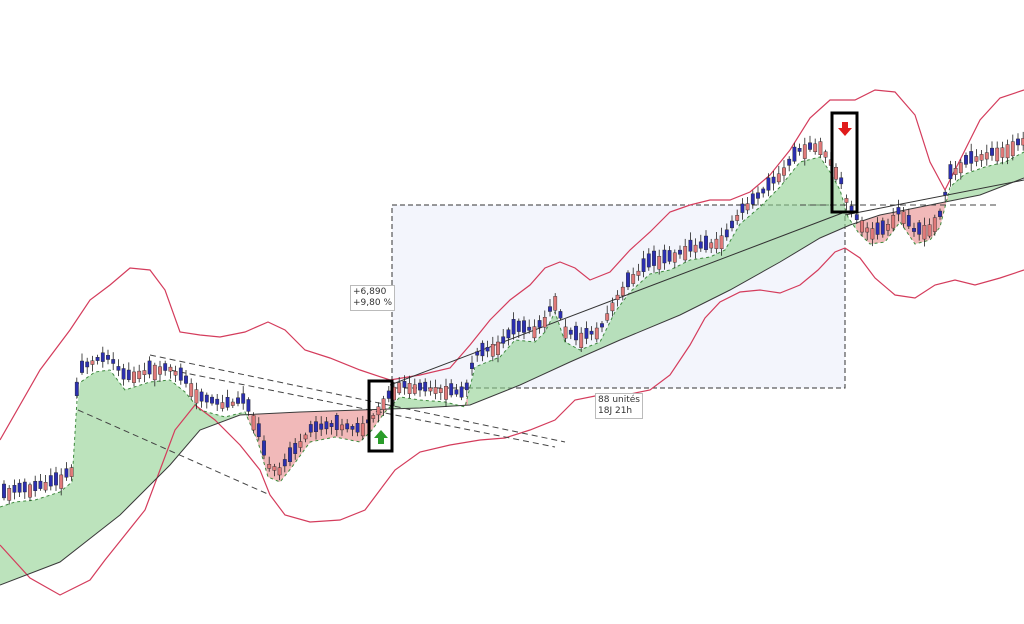 This screenshot has width=1024, height=624. I want to click on measure-change-value: +6,890, so click(370, 292).